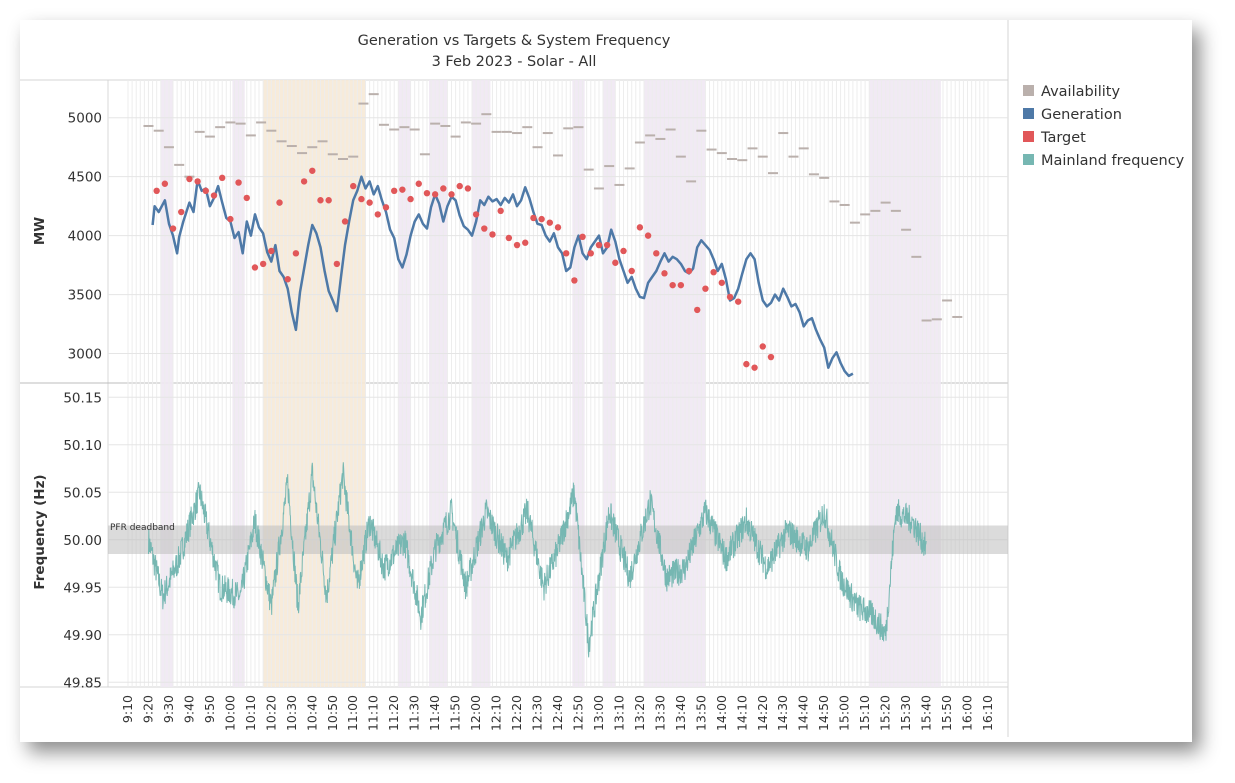  What do you see at coordinates (946, 713) in the screenshot?
I see `time-tick-label: 15:50` at bounding box center [946, 713].